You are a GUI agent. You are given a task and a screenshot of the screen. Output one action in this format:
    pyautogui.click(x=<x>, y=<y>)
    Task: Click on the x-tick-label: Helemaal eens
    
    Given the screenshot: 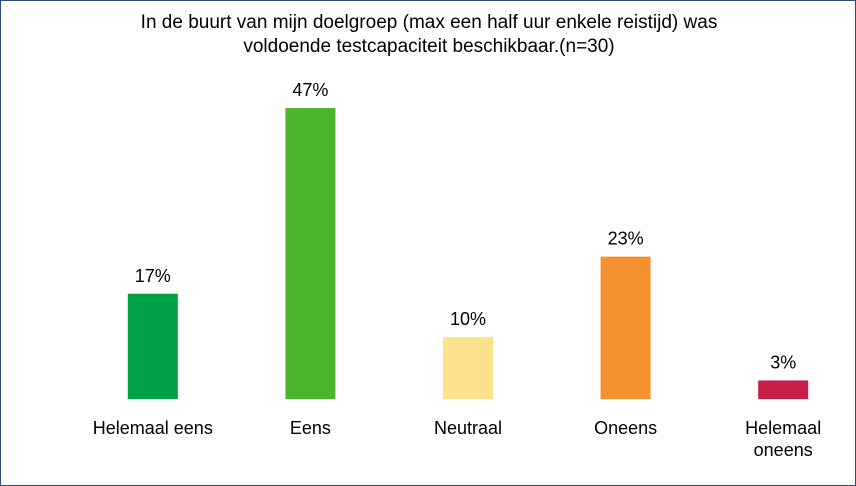 What is the action you would take?
    pyautogui.click(x=152, y=428)
    